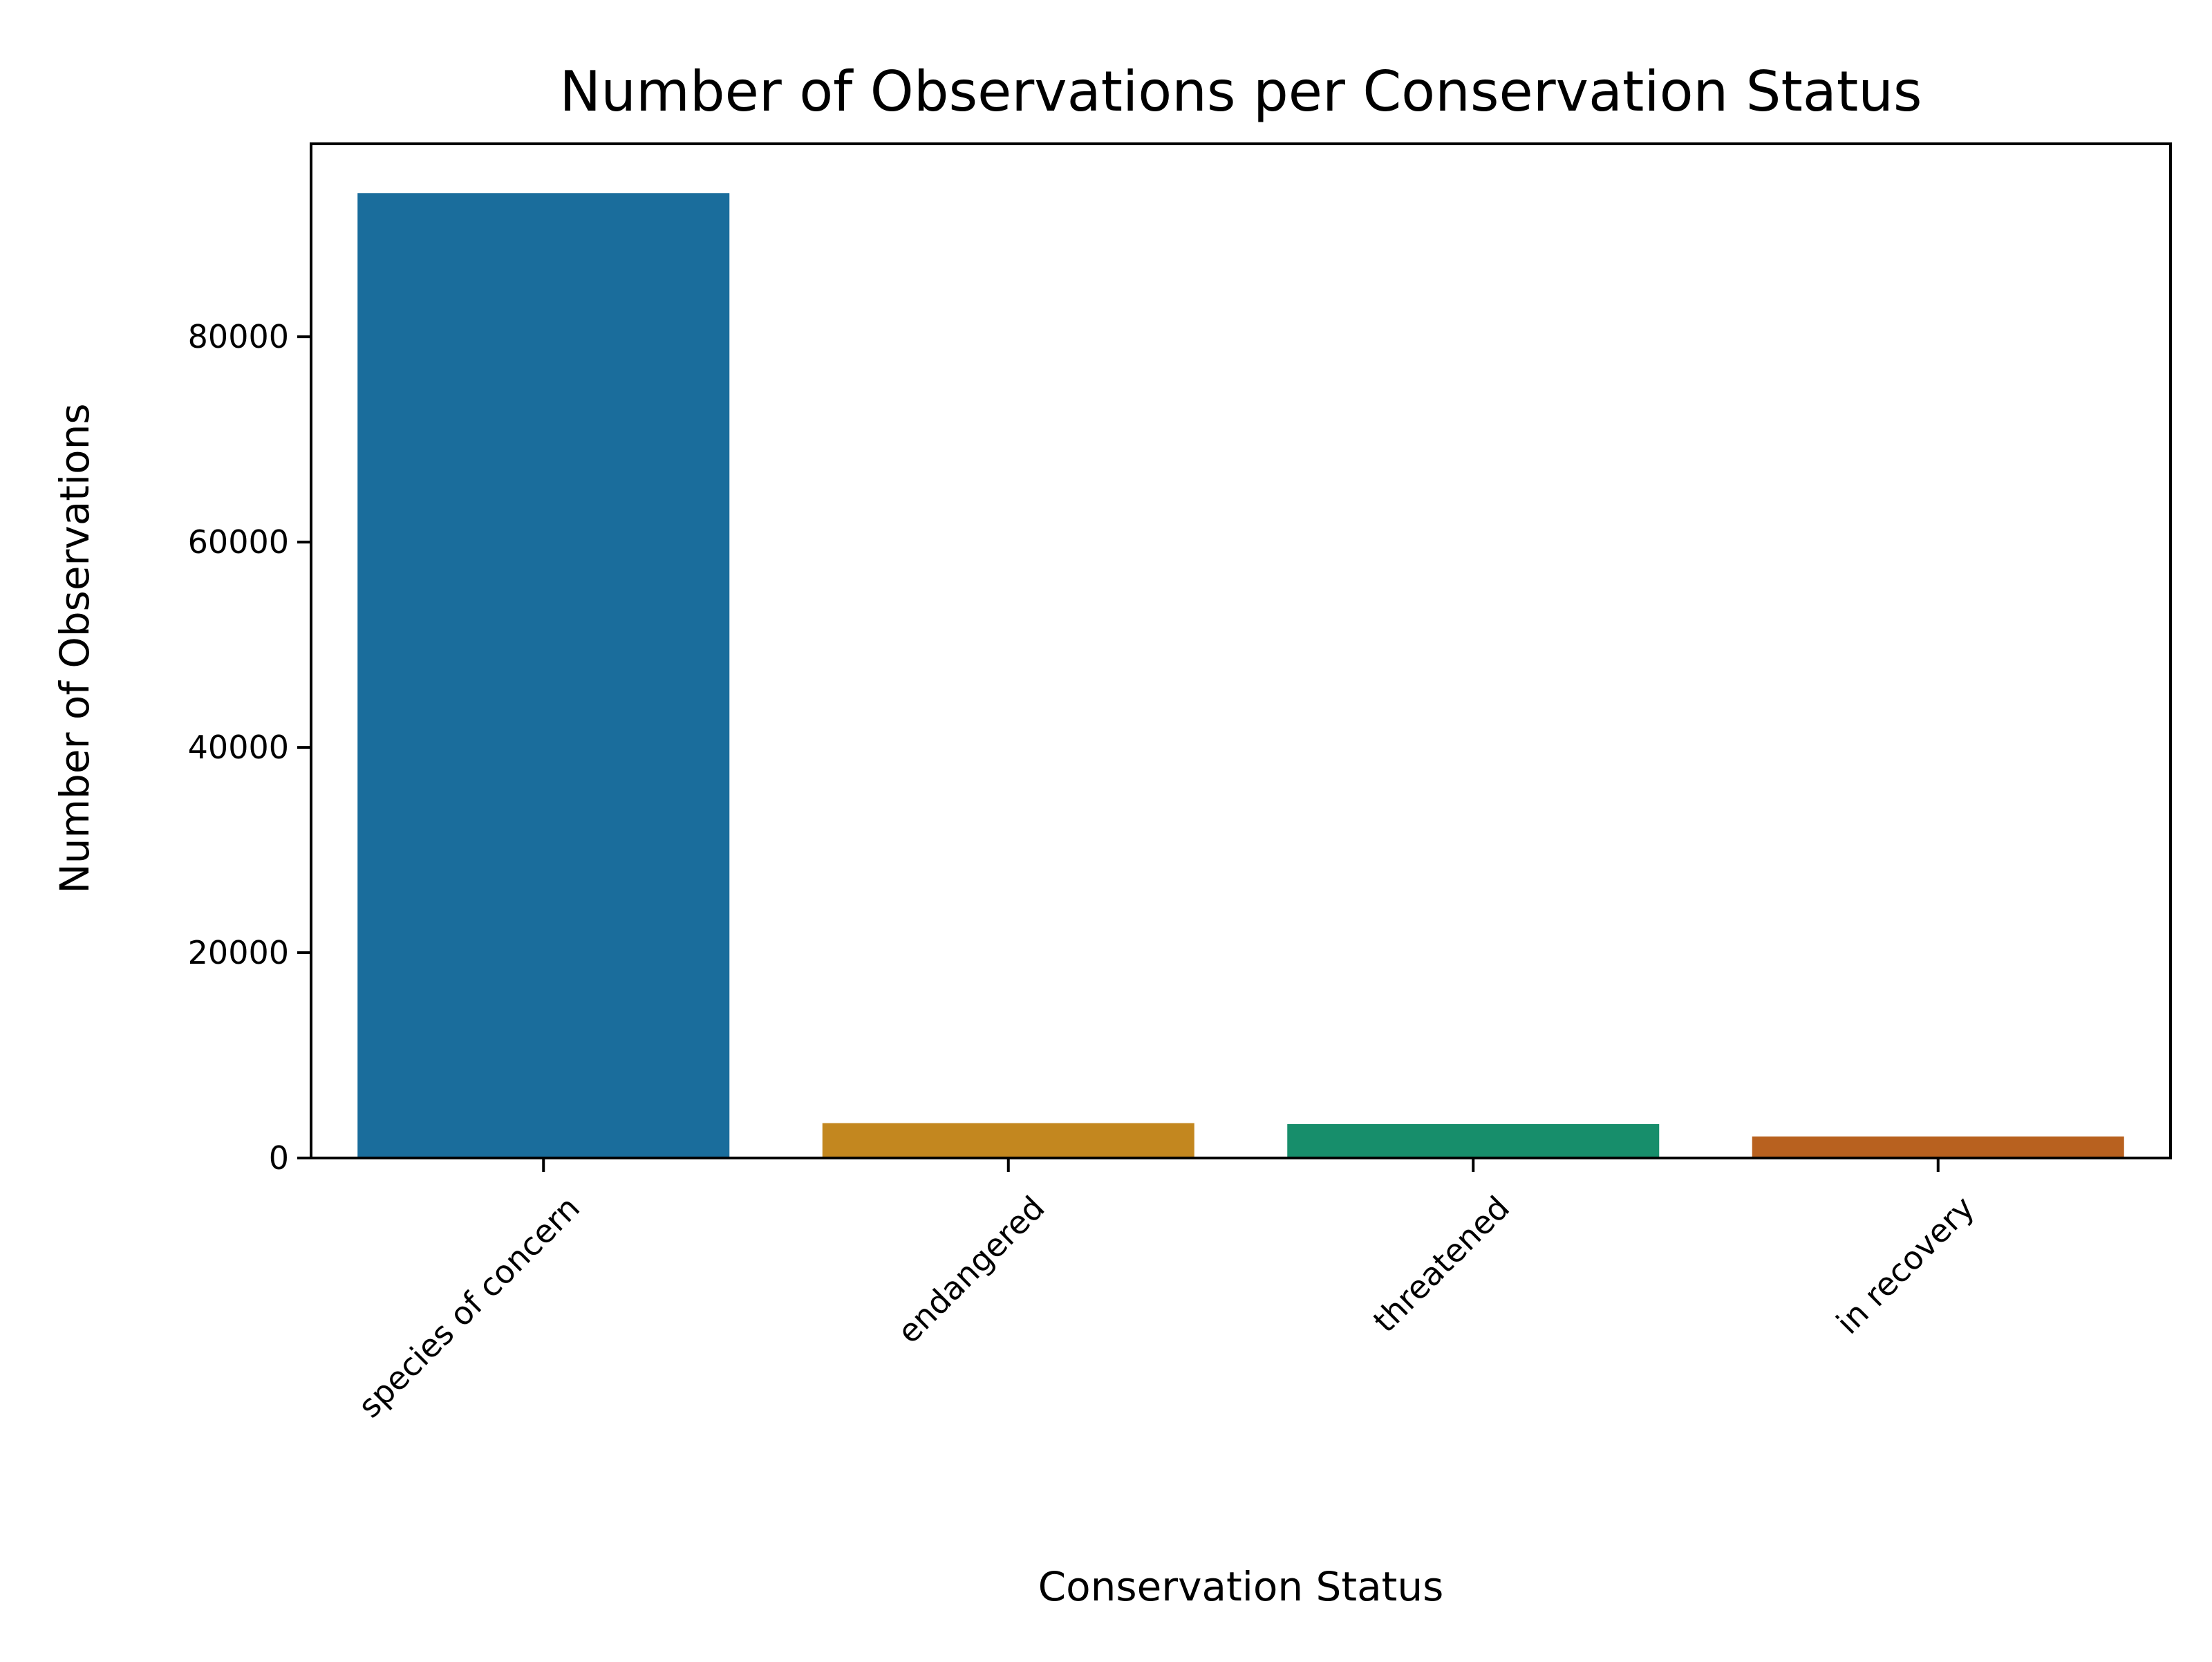 Image resolution: width=2212 pixels, height=1662 pixels. Describe the element at coordinates (239, 337) in the screenshot. I see `y-tick-label-4: 80000` at that location.